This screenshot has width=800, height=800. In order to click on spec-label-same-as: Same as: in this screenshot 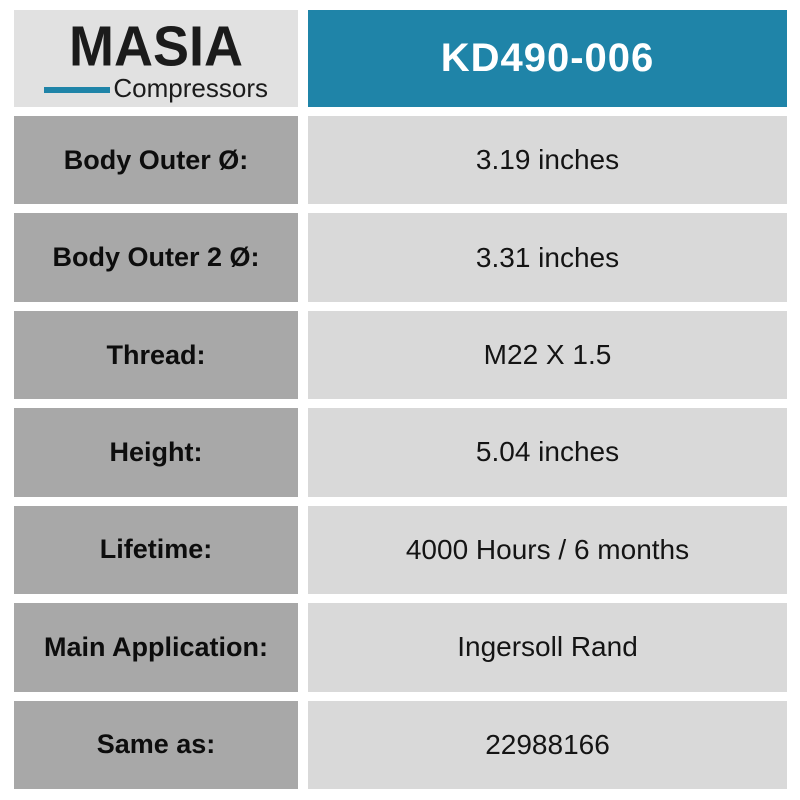, I will do `click(156, 744)`.